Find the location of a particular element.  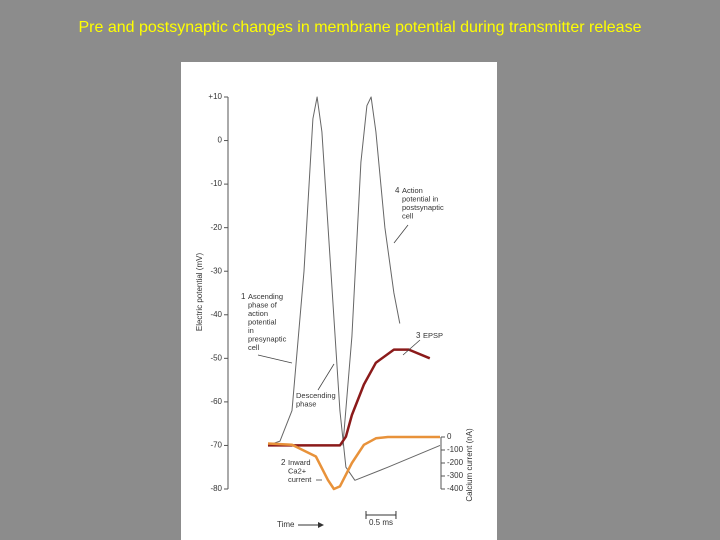

annotation-text: current is located at coordinates (300, 479).